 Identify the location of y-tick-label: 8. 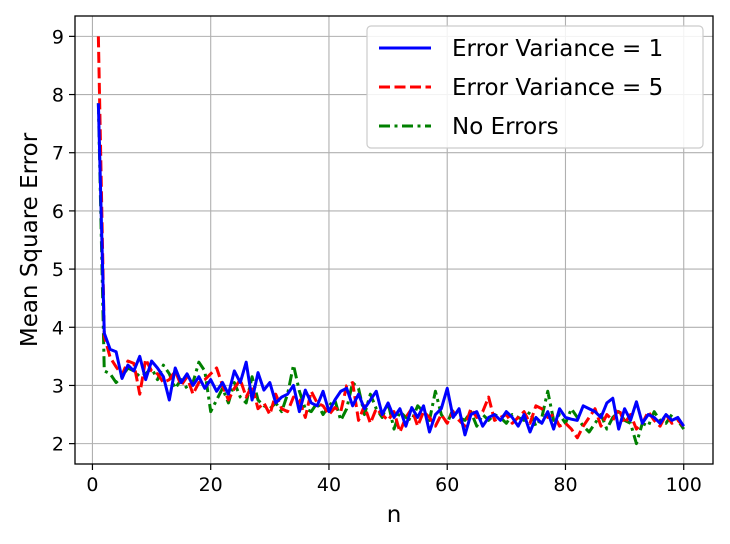
(58, 96).